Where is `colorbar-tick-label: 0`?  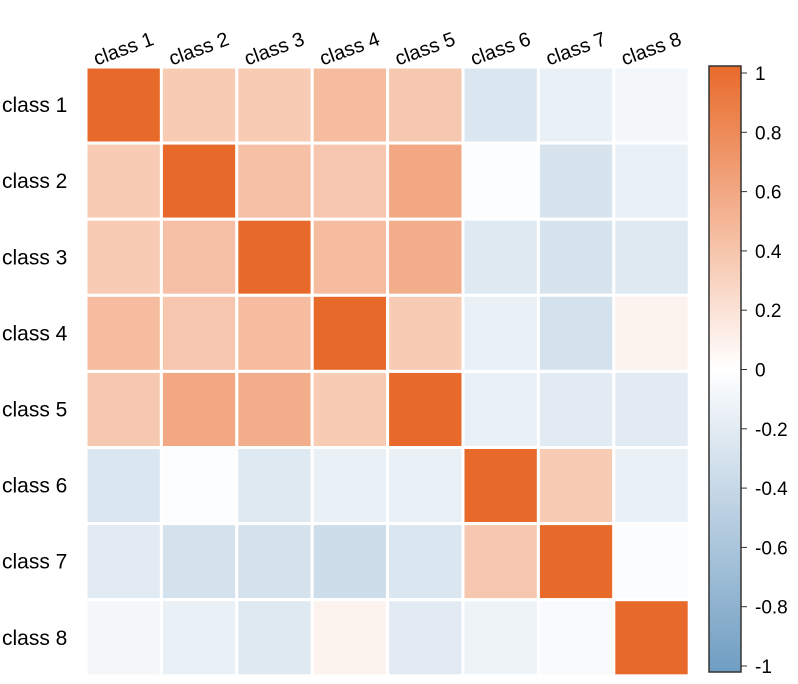
colorbar-tick-label: 0 is located at coordinates (760, 371).